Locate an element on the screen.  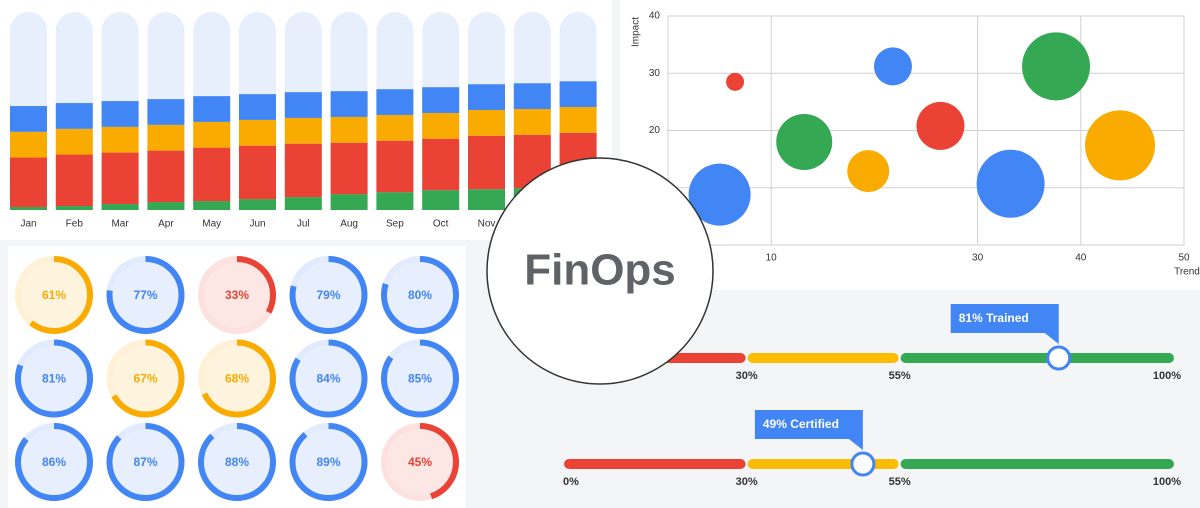
donut-label: 87% is located at coordinates (145, 462).